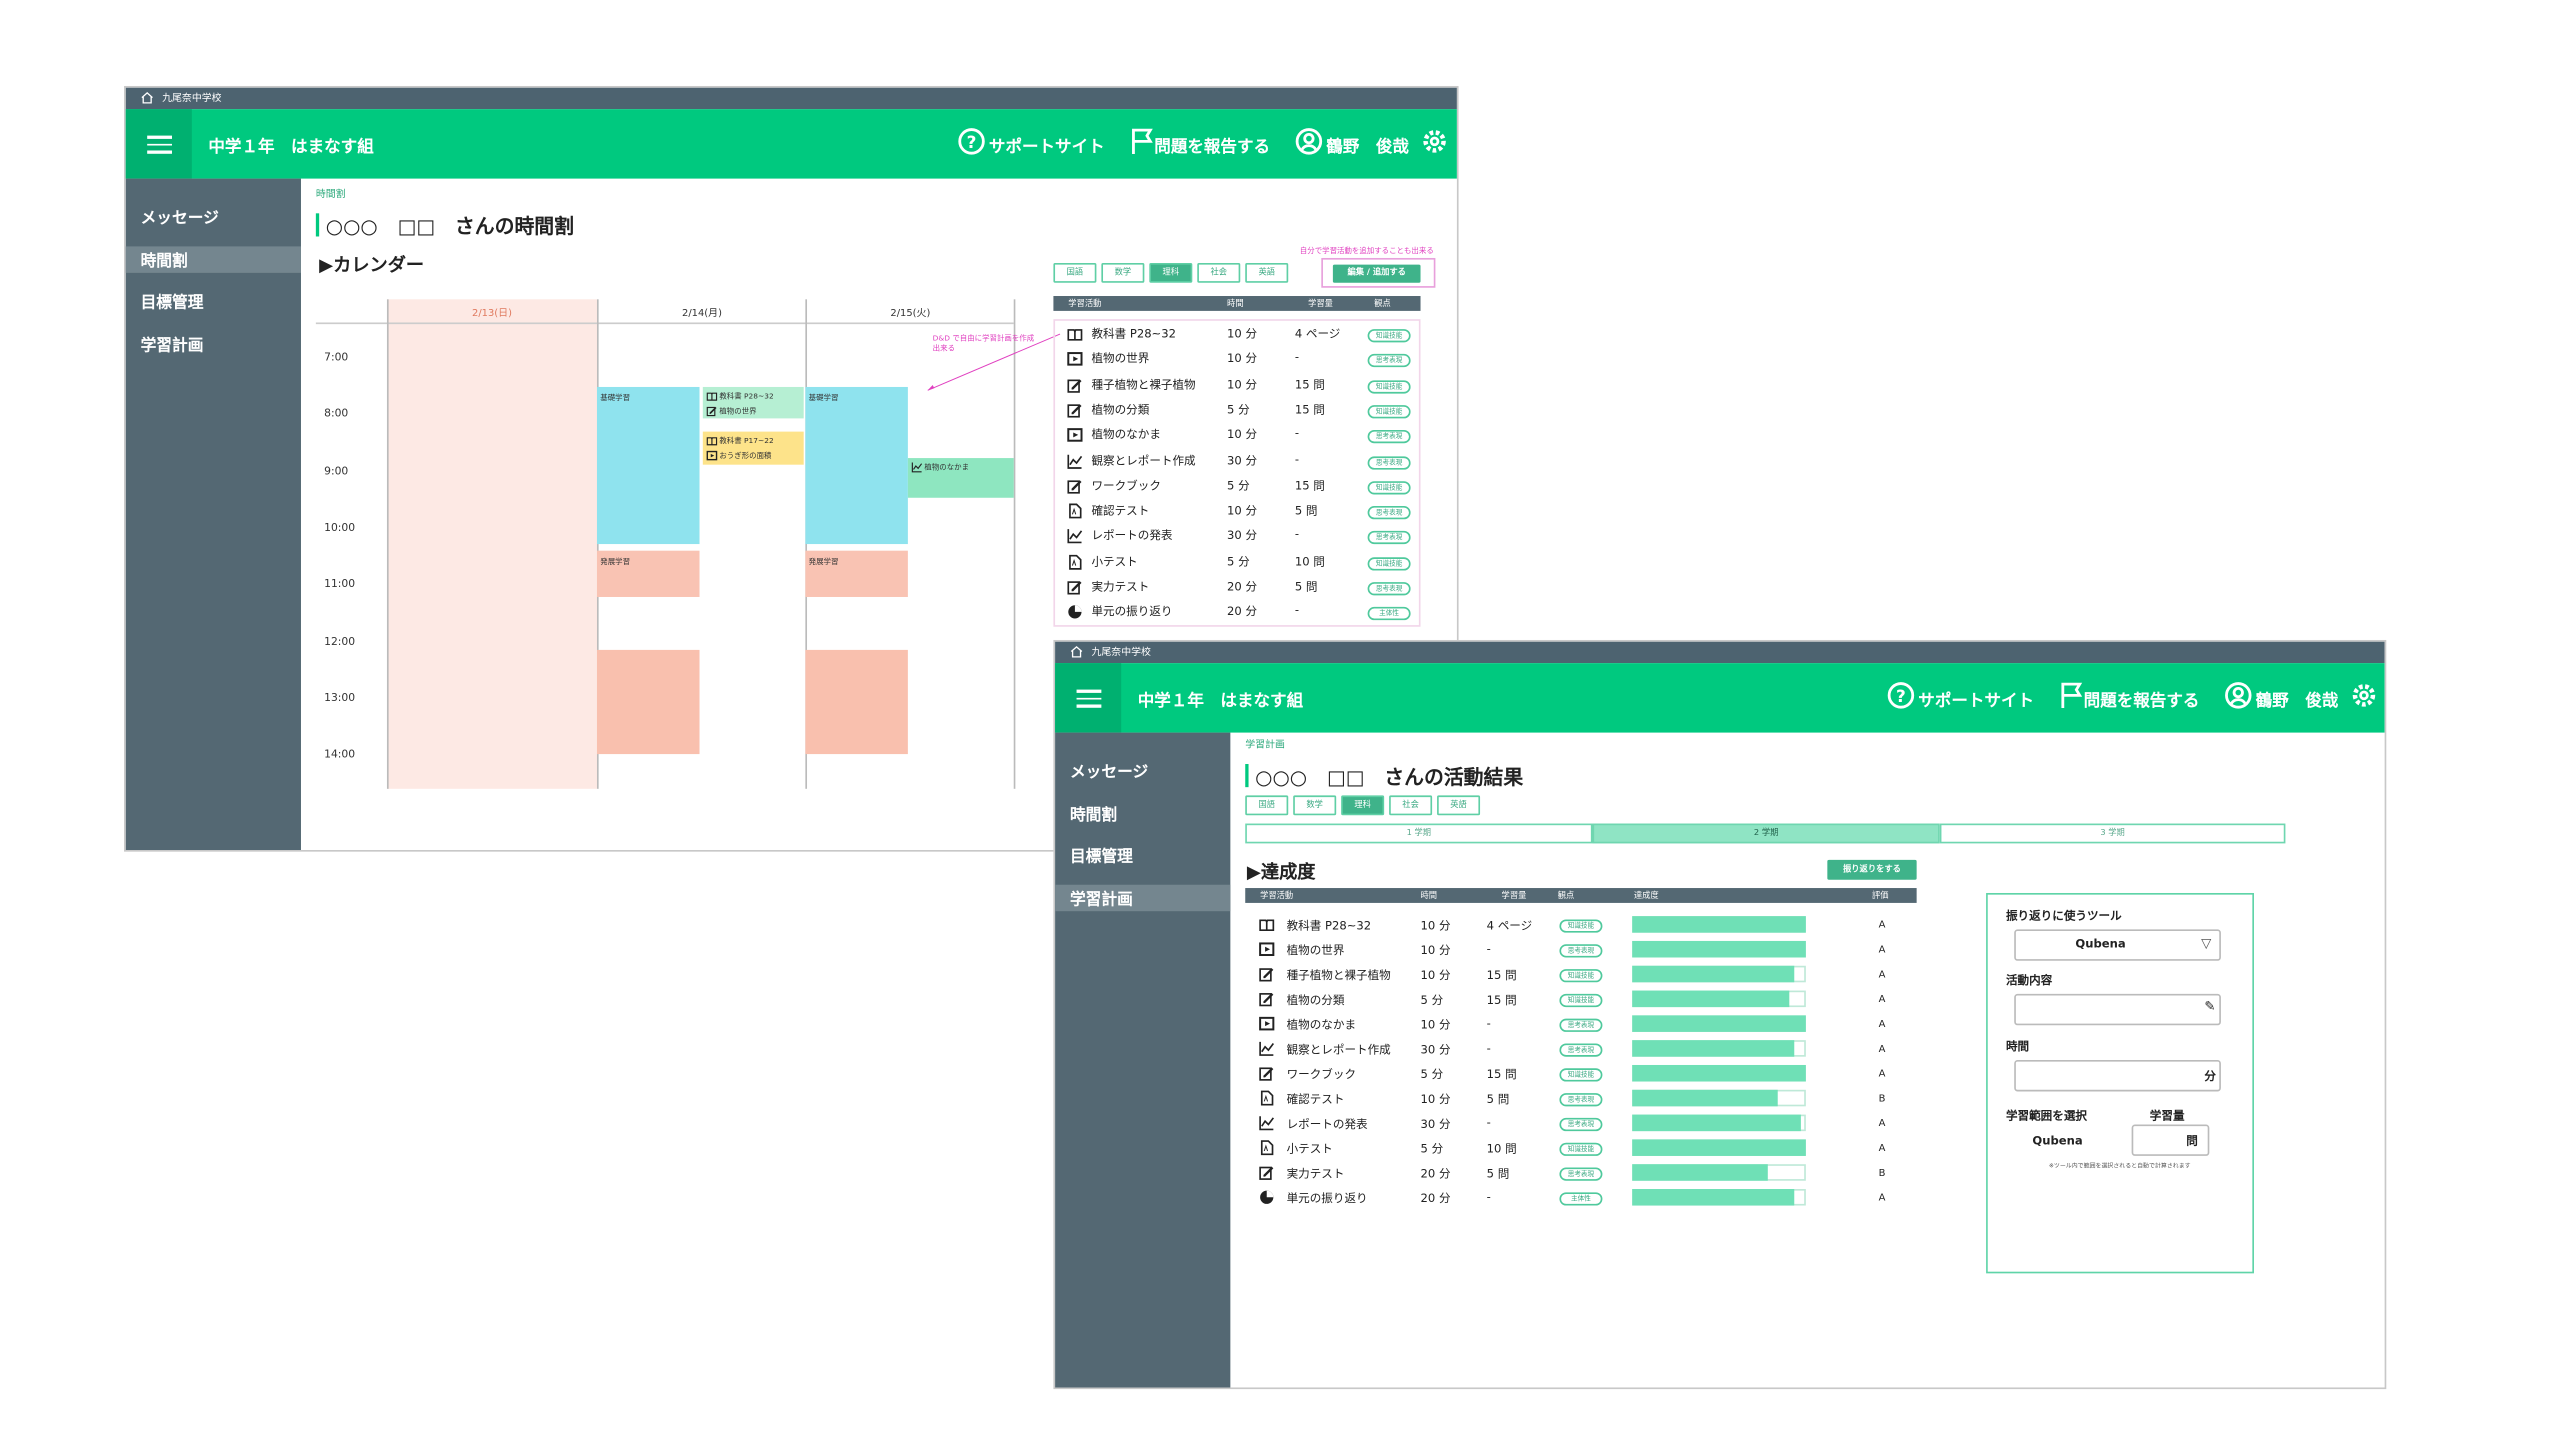  What do you see at coordinates (2057, 1141) in the screenshot?
I see `range-tool: Qubena` at bounding box center [2057, 1141].